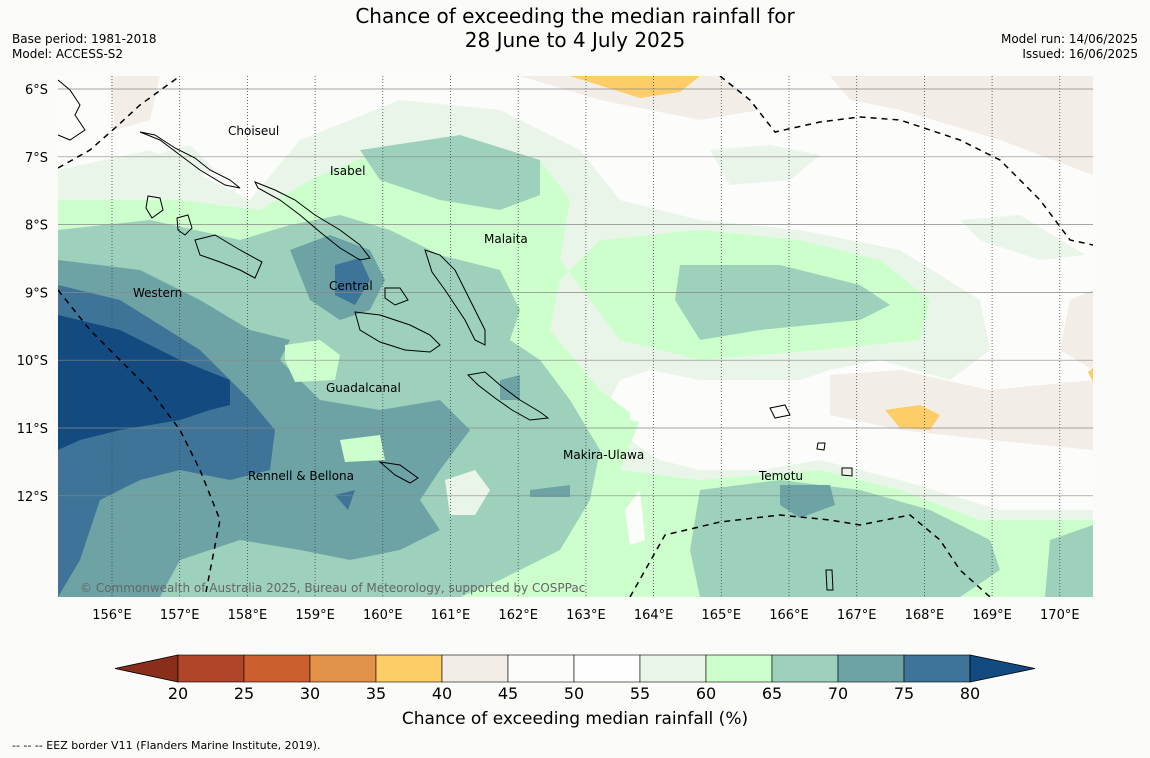 Image resolution: width=1150 pixels, height=758 pixels. I want to click on colorbar: 20 25 30 35 40 45 50 55 60 65 70 75 80, so click(575, 677).